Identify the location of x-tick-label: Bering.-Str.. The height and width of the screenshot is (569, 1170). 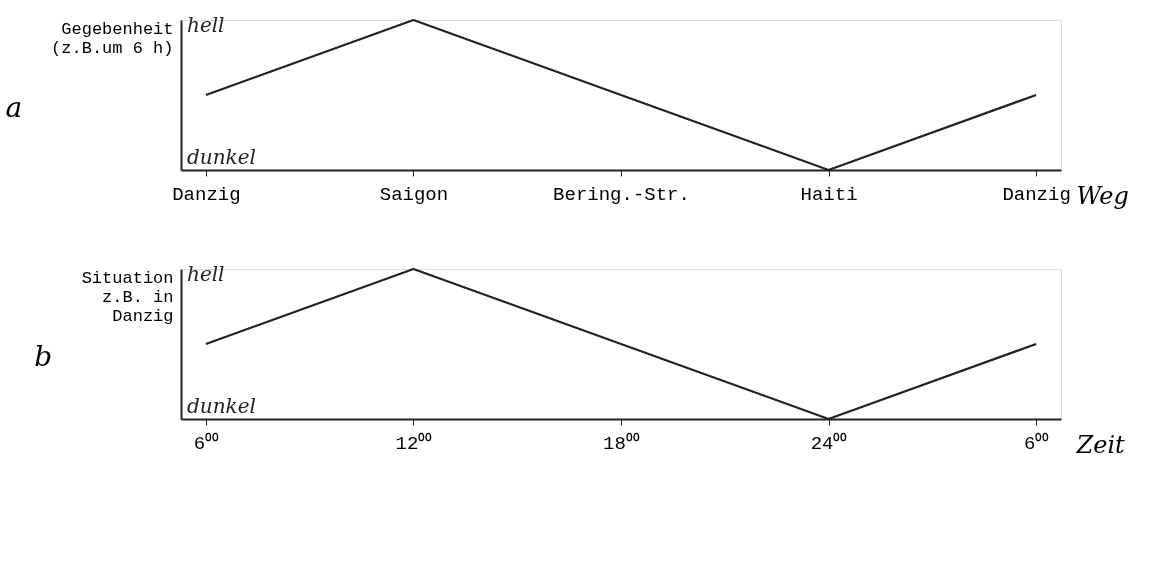
(621, 194).